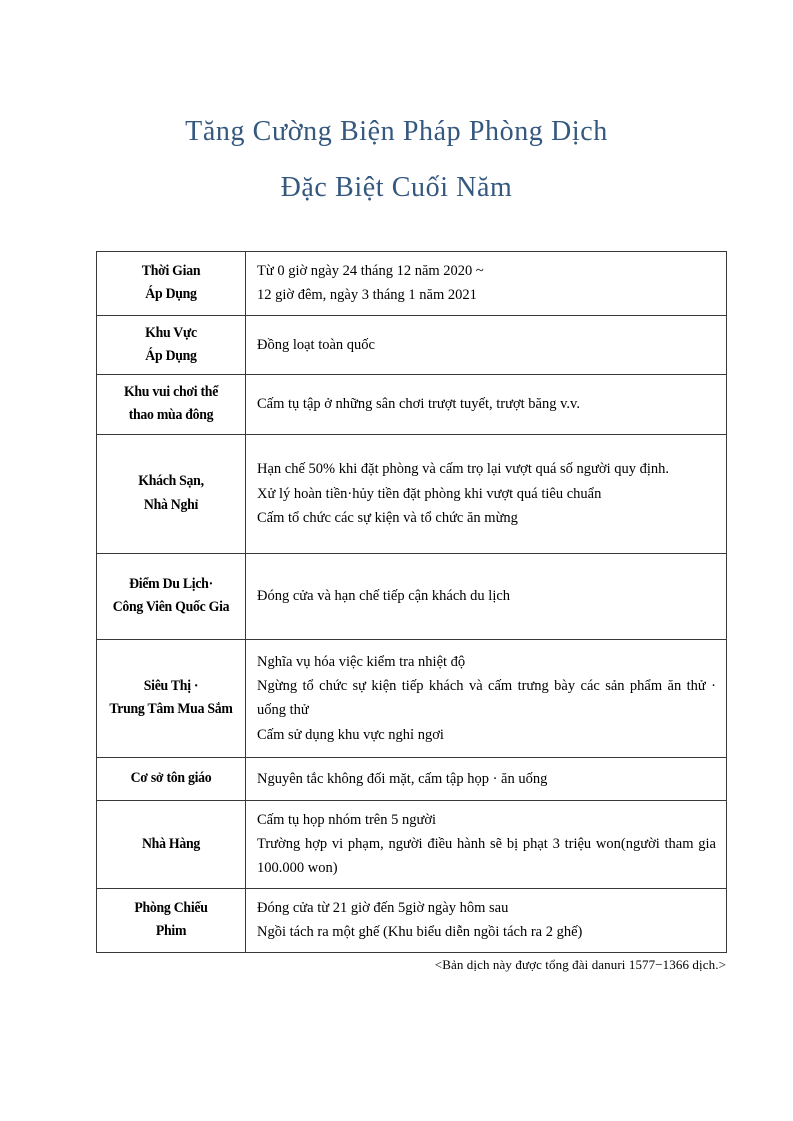 This screenshot has height=1121, width=793. I want to click on row-body-line: Từ 0 giờ ngày 24 tháng 12 năm 2020 ~, so click(370, 271).